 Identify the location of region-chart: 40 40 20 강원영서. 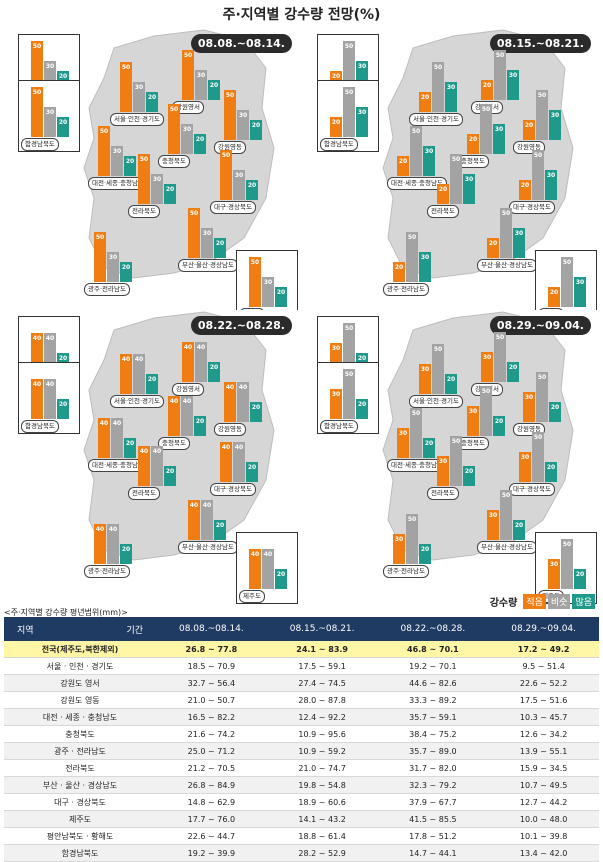
(206, 357).